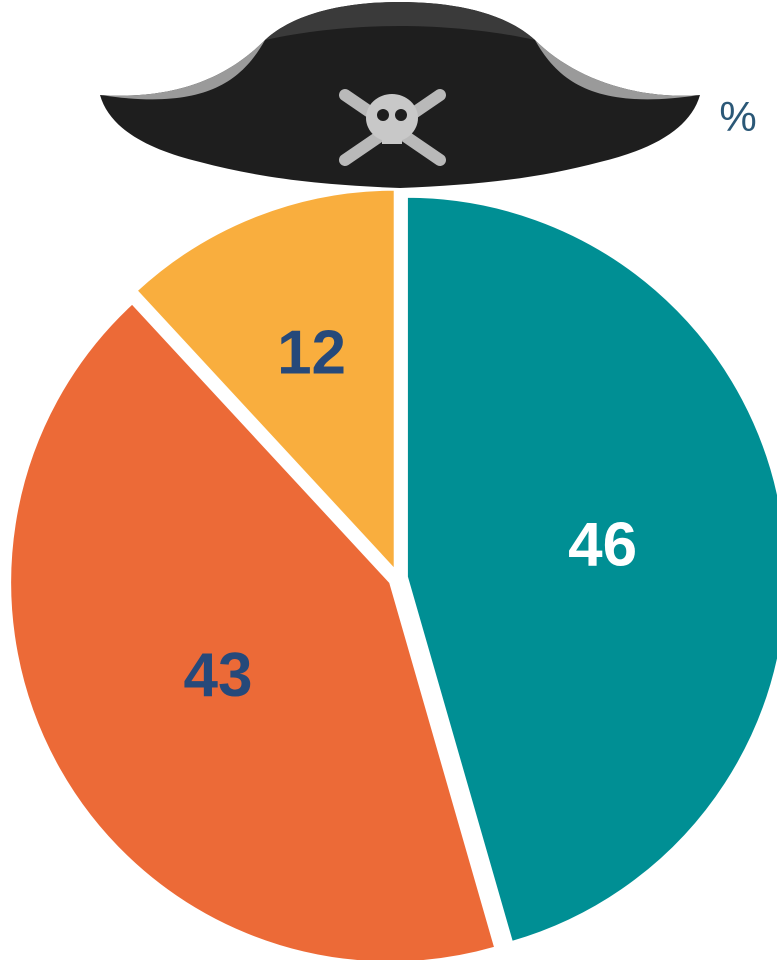 The image size is (777, 960). Describe the element at coordinates (218, 675) in the screenshot. I see `slice-label: 43` at that location.